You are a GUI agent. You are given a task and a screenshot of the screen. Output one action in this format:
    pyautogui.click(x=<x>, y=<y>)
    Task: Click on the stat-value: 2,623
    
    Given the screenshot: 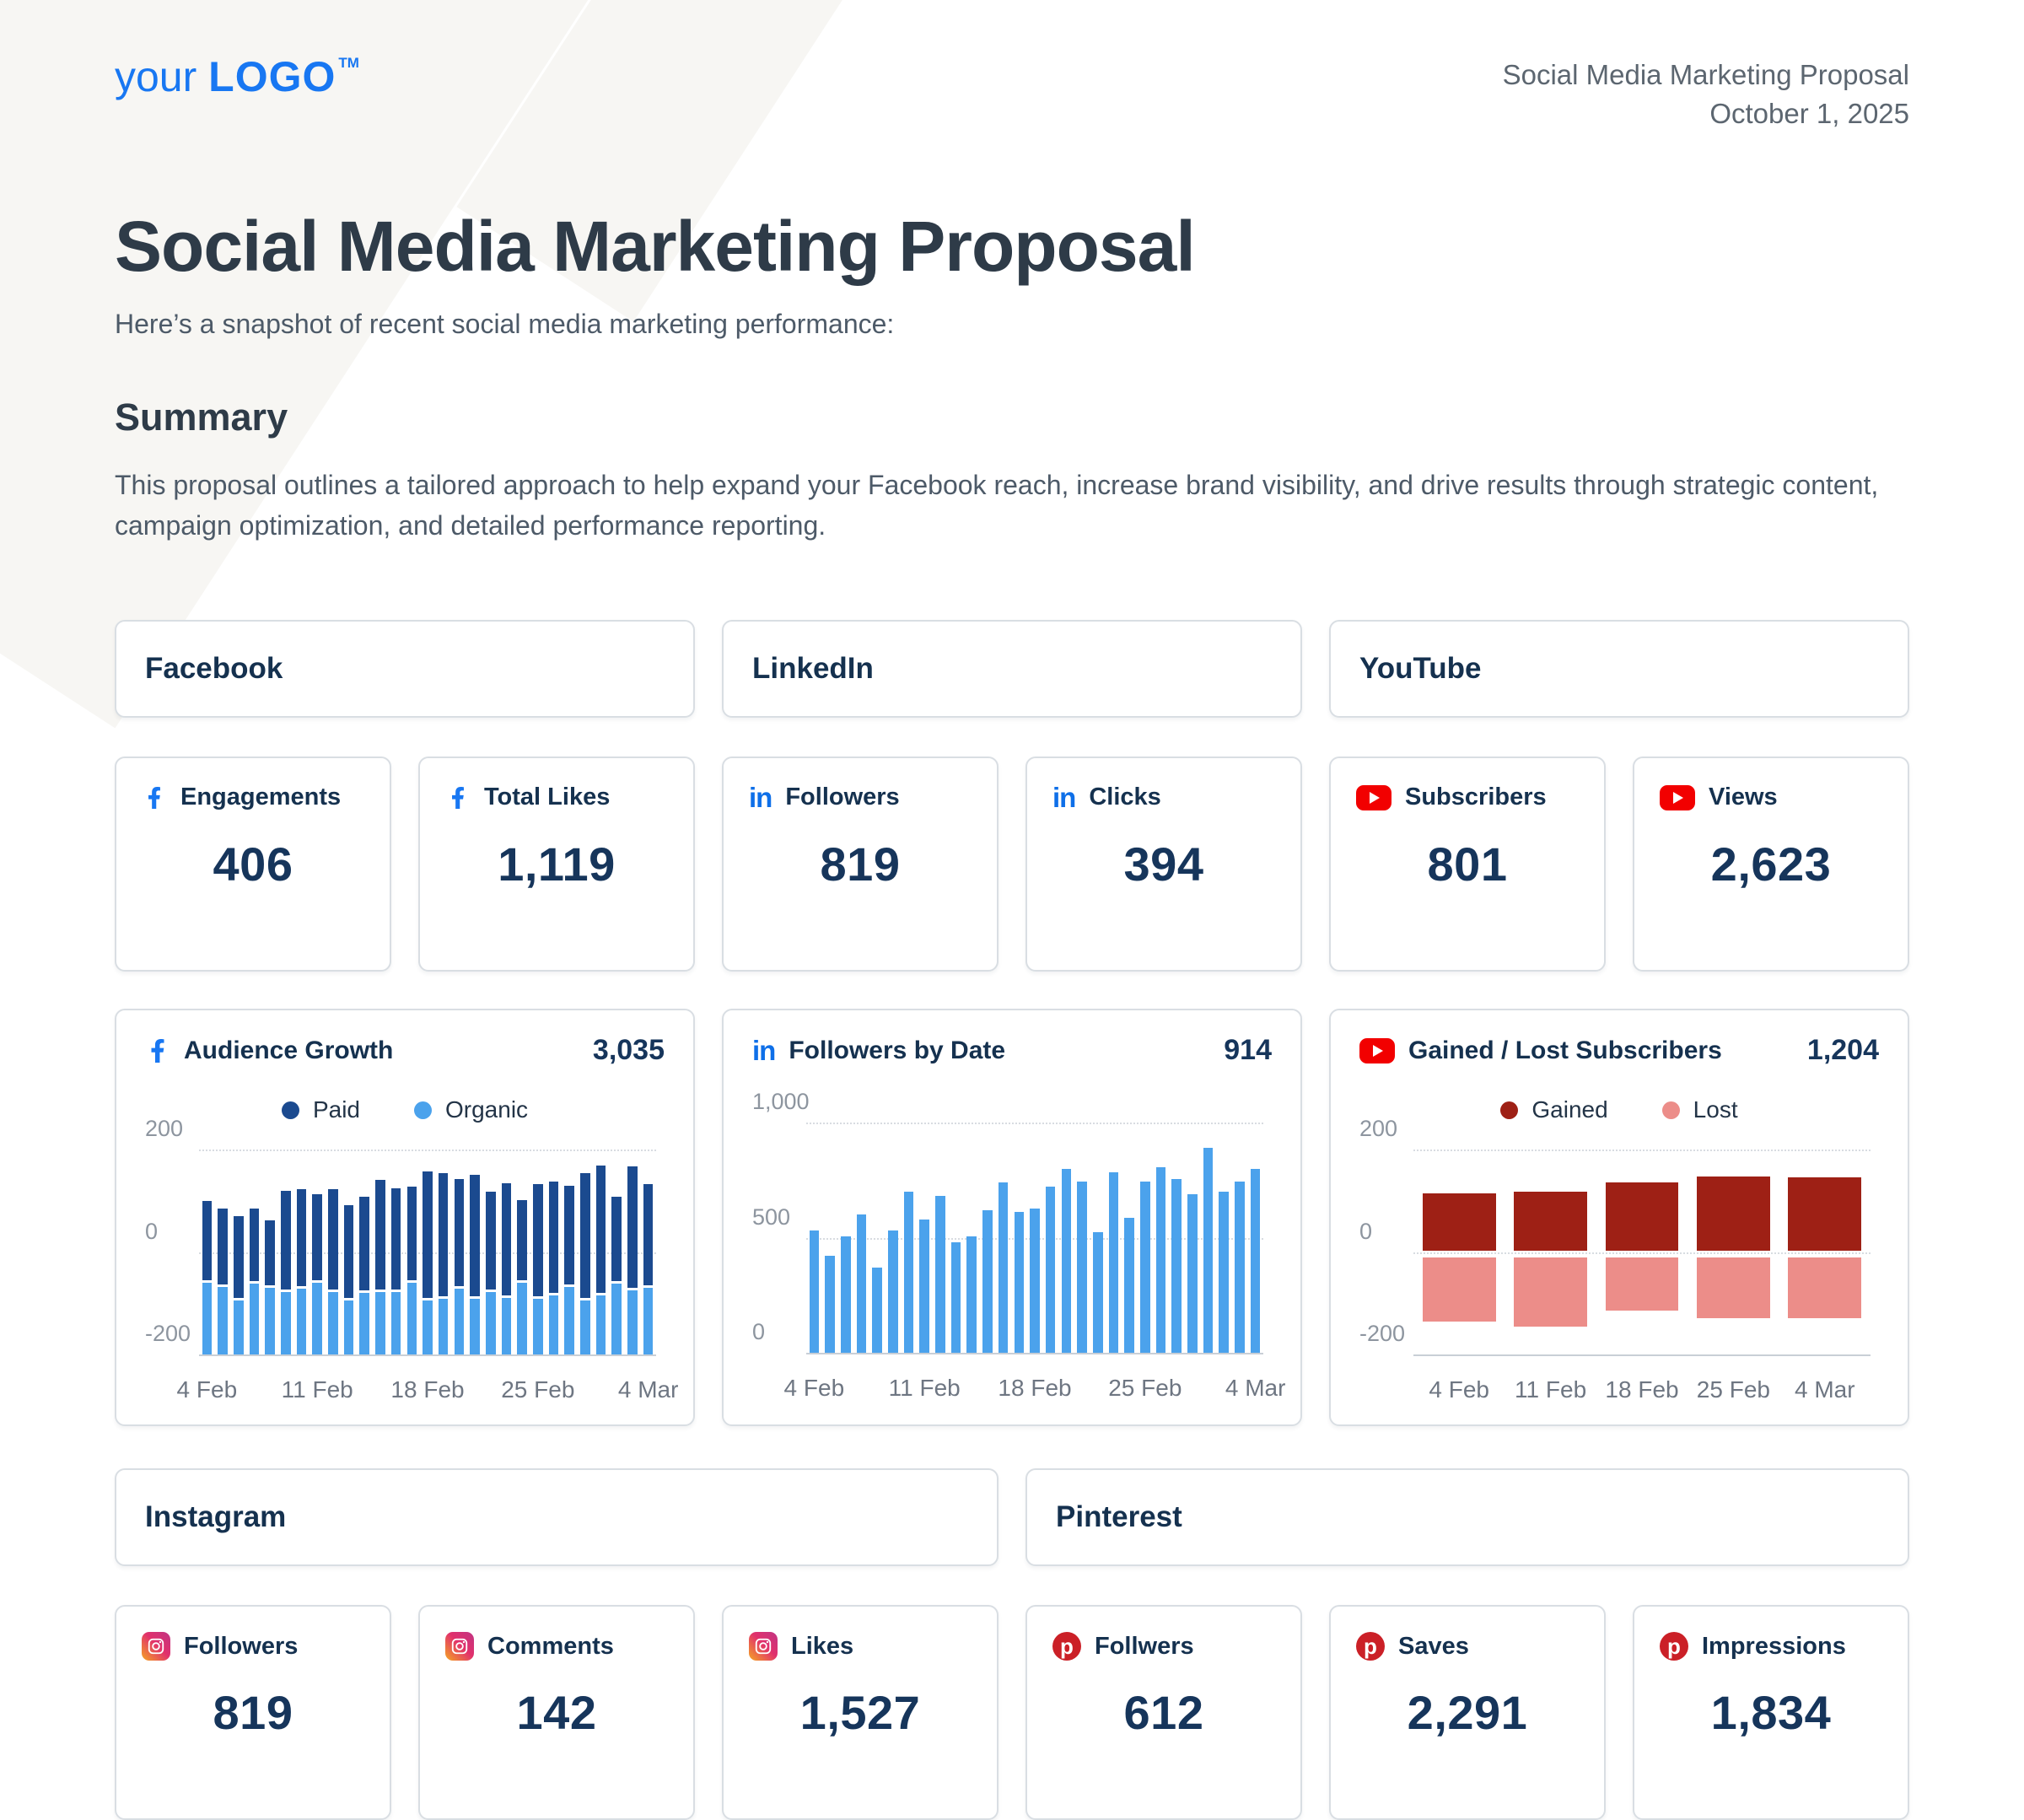 What is the action you would take?
    pyautogui.click(x=1771, y=864)
    